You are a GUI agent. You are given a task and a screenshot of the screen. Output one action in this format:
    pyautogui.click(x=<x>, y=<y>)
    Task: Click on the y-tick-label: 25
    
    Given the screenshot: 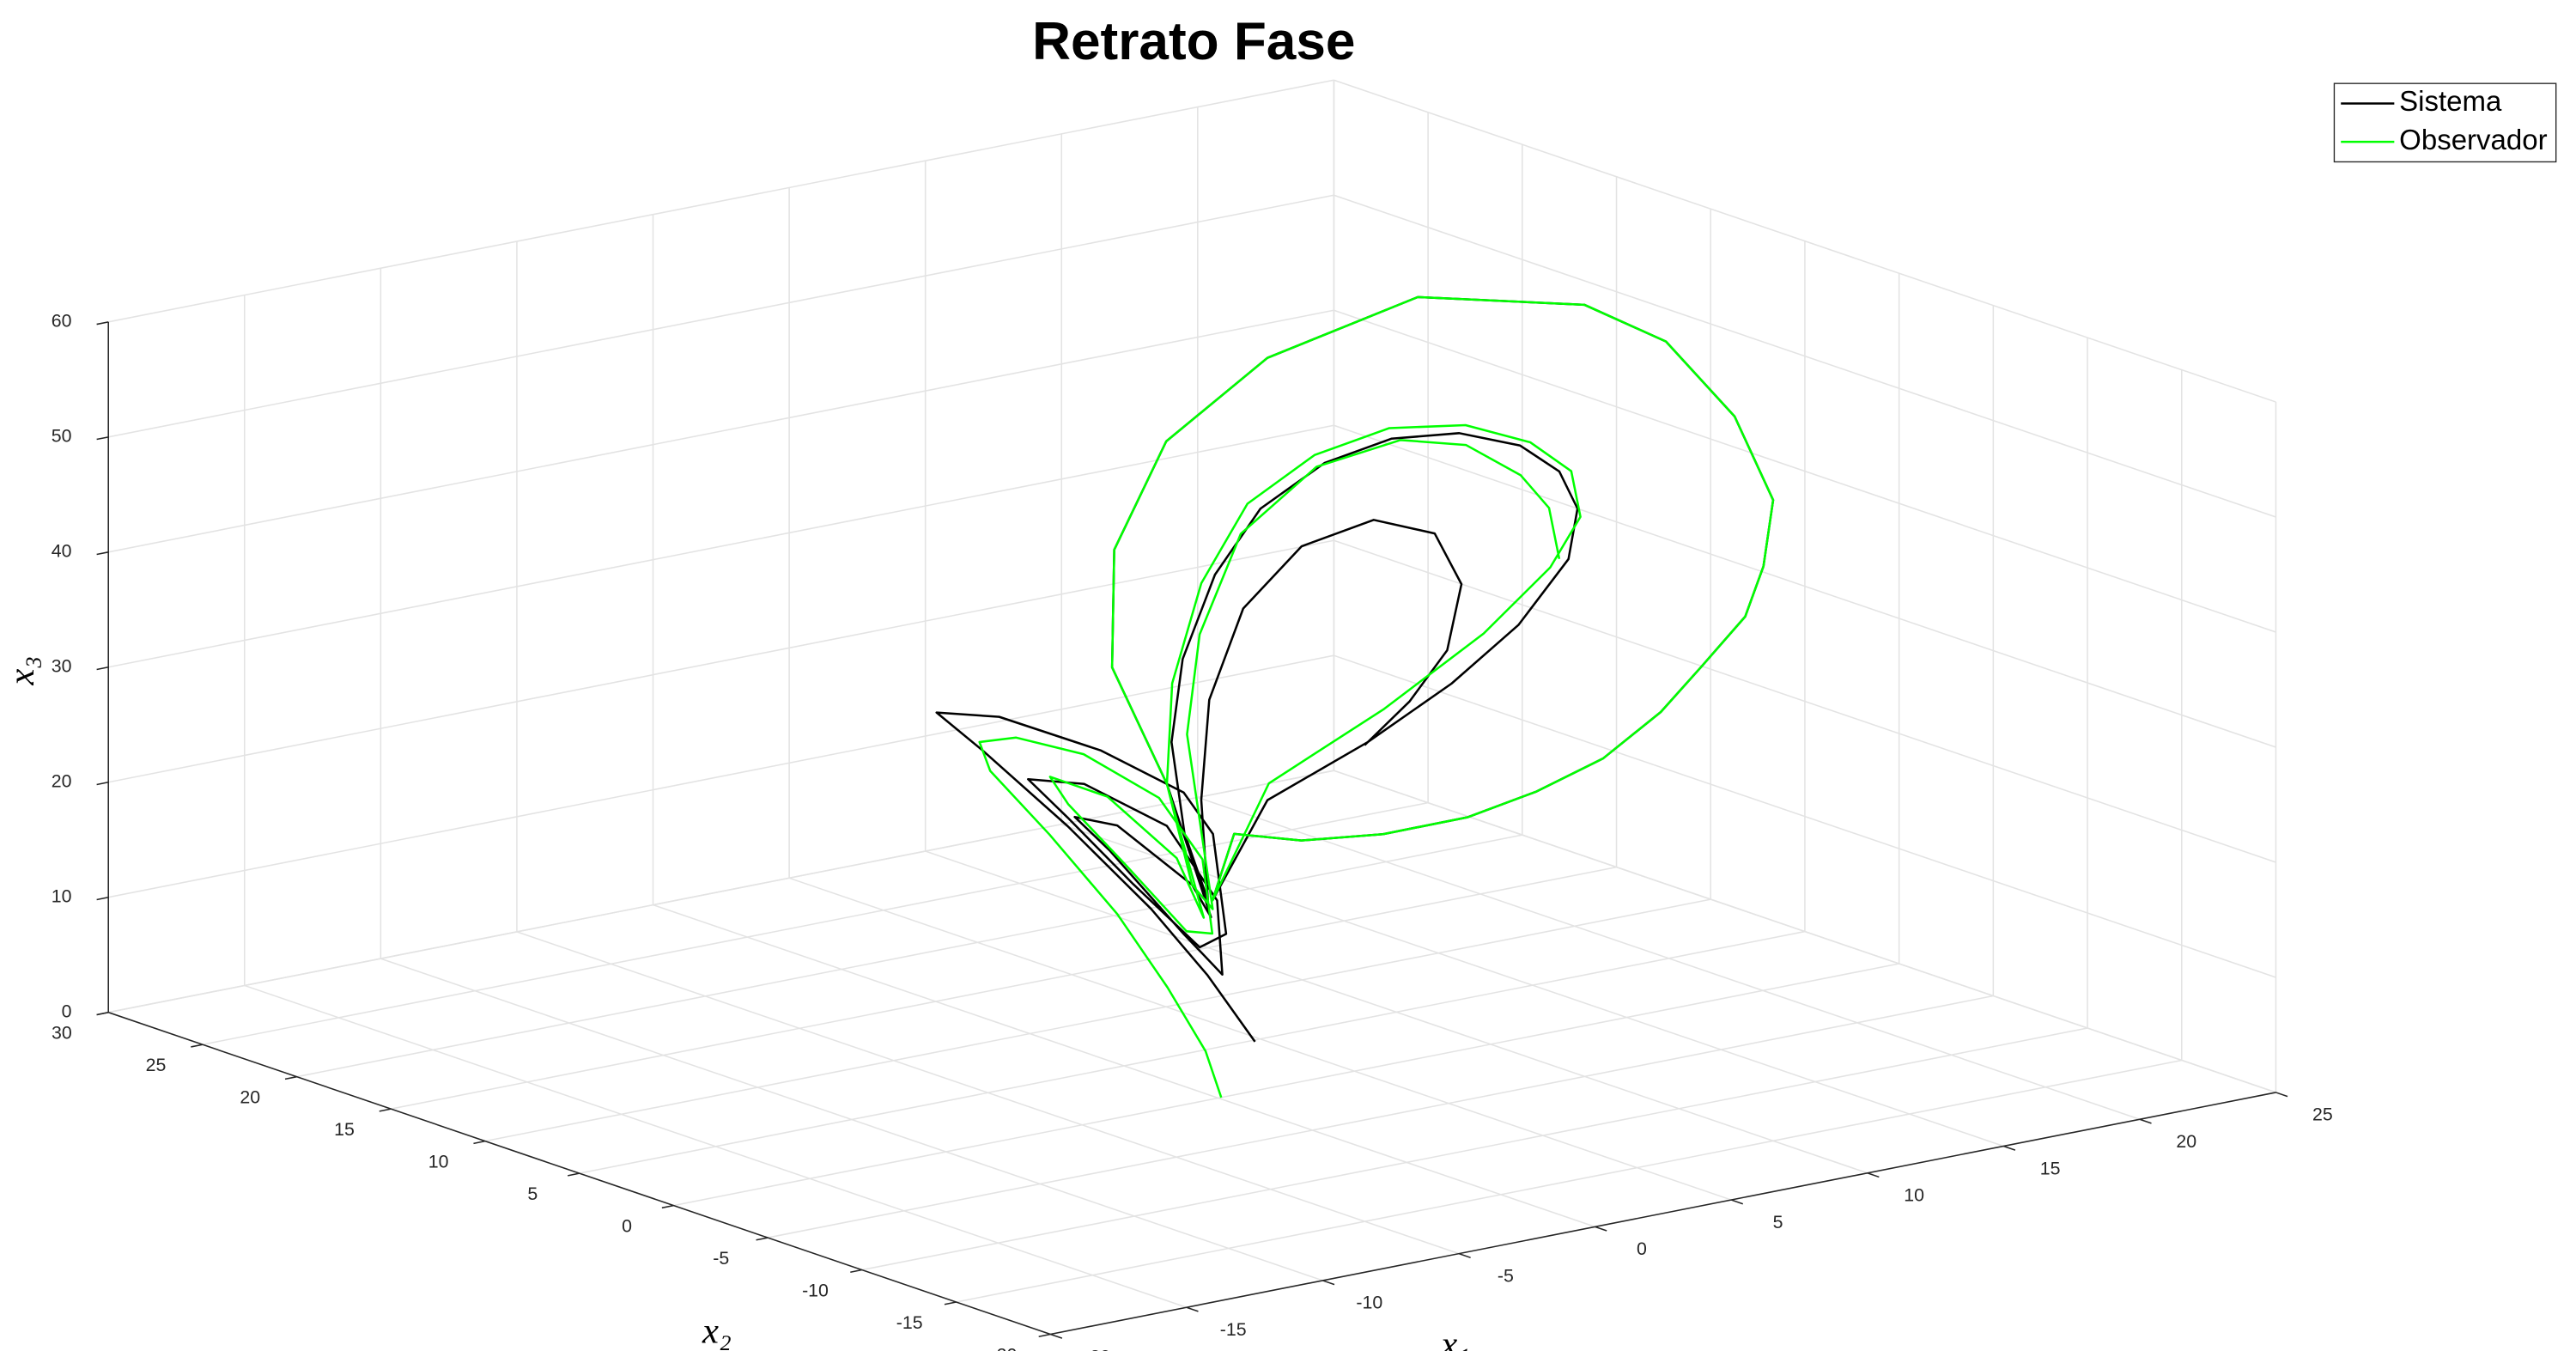 What is the action you would take?
    pyautogui.click(x=156, y=1065)
    